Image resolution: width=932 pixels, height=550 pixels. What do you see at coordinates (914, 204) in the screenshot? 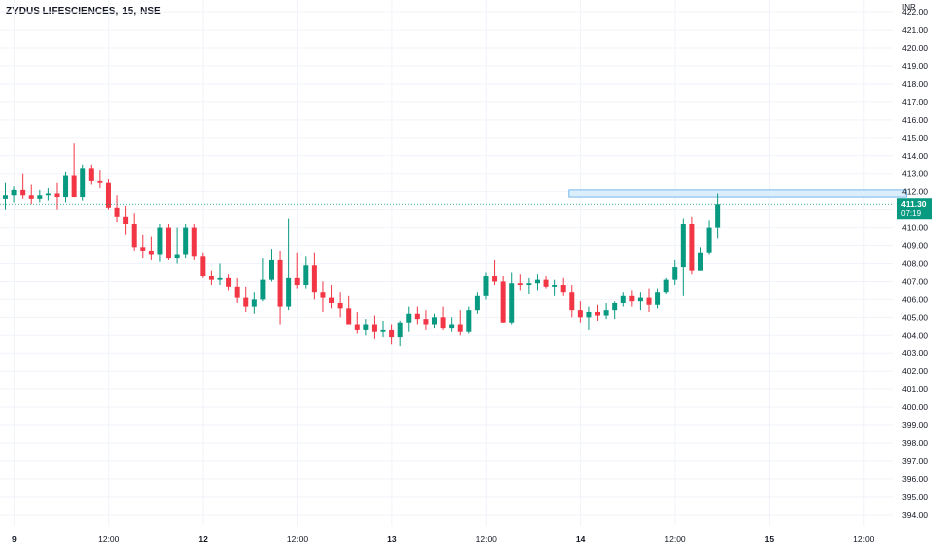
I see `last-price-label: 411.30` at bounding box center [914, 204].